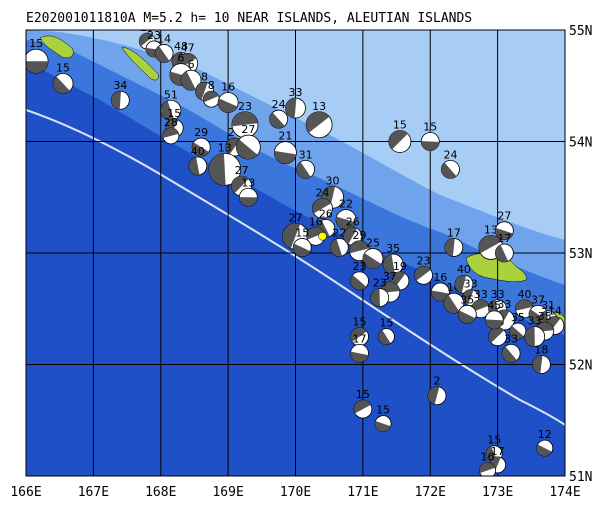  Describe the element at coordinates (580, 143) in the screenshot. I see `lat-label: 54N` at that location.